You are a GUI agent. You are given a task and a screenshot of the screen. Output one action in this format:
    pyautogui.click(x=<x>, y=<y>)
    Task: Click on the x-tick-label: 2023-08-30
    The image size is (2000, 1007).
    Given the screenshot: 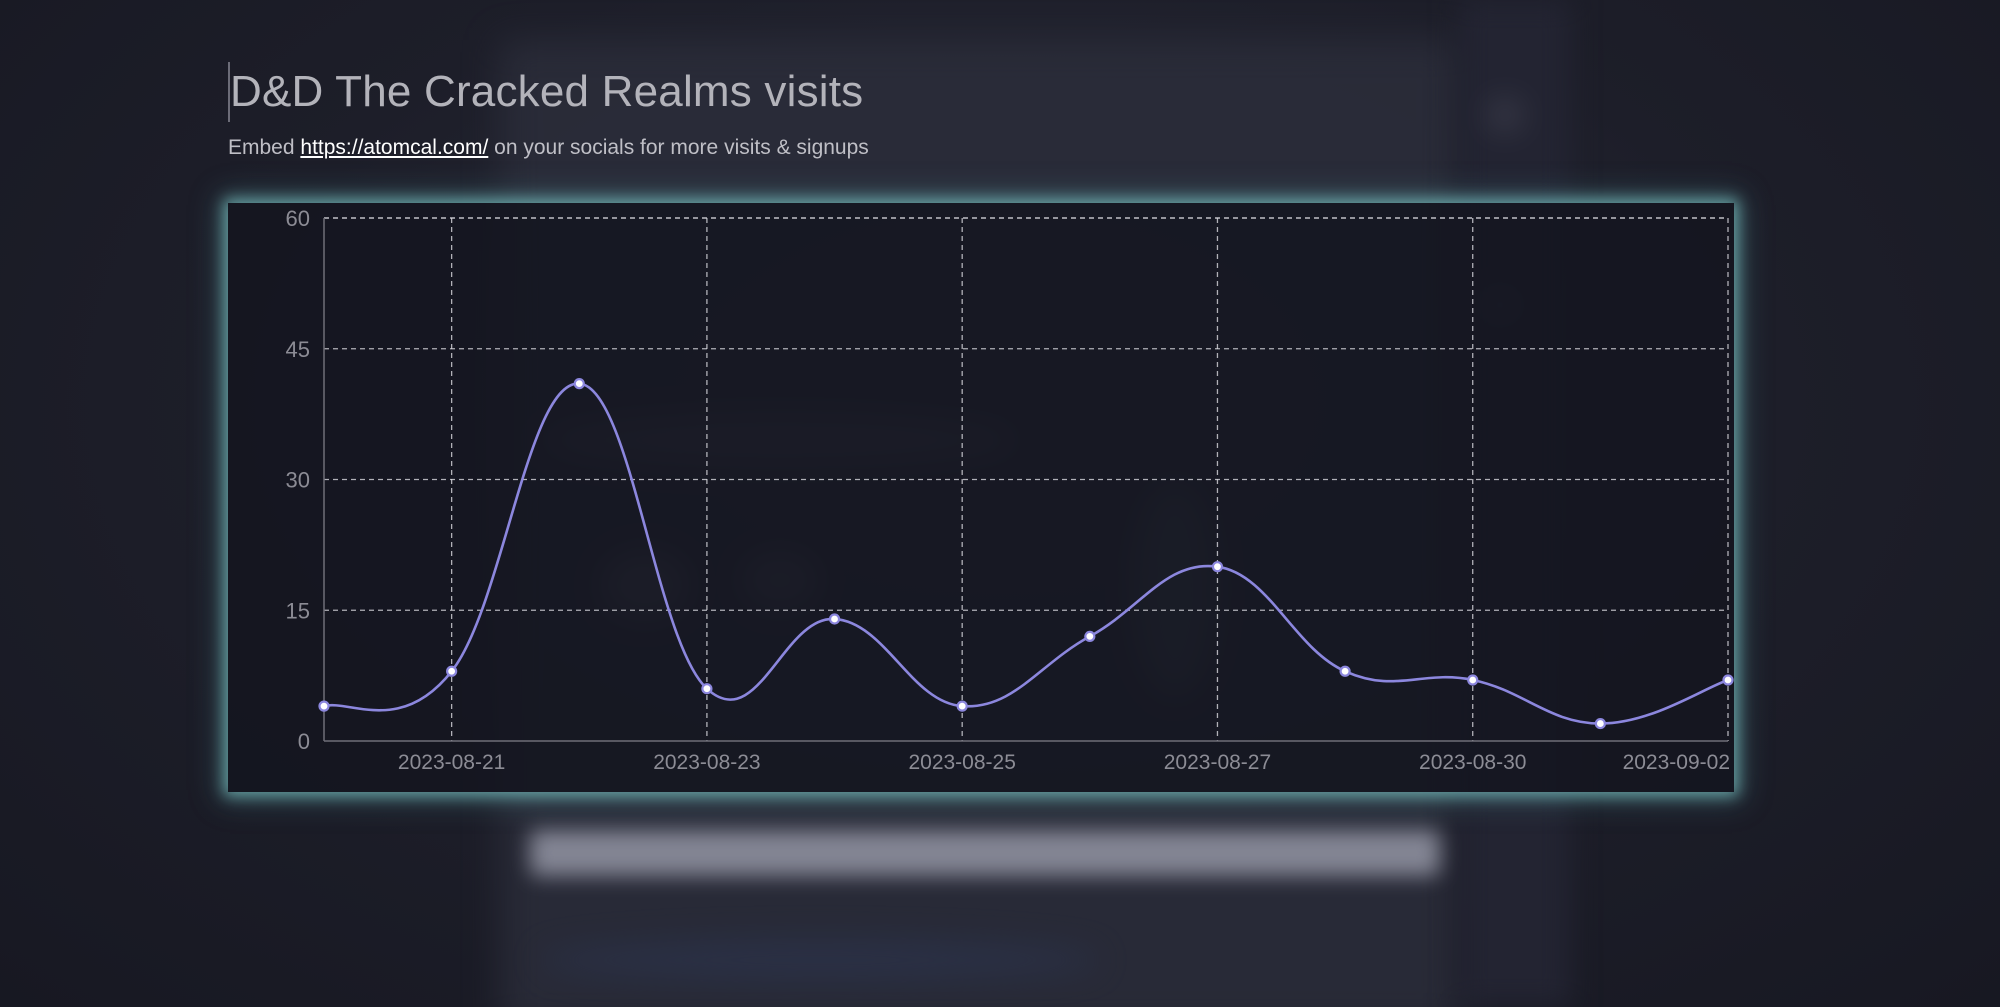 What is the action you would take?
    pyautogui.click(x=1472, y=762)
    